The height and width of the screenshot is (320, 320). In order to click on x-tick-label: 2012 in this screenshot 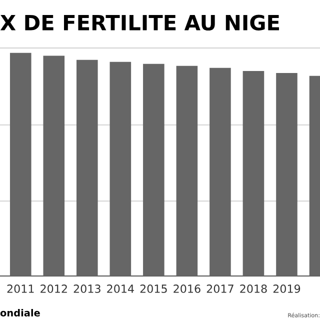, I will do `click(53, 288)`.